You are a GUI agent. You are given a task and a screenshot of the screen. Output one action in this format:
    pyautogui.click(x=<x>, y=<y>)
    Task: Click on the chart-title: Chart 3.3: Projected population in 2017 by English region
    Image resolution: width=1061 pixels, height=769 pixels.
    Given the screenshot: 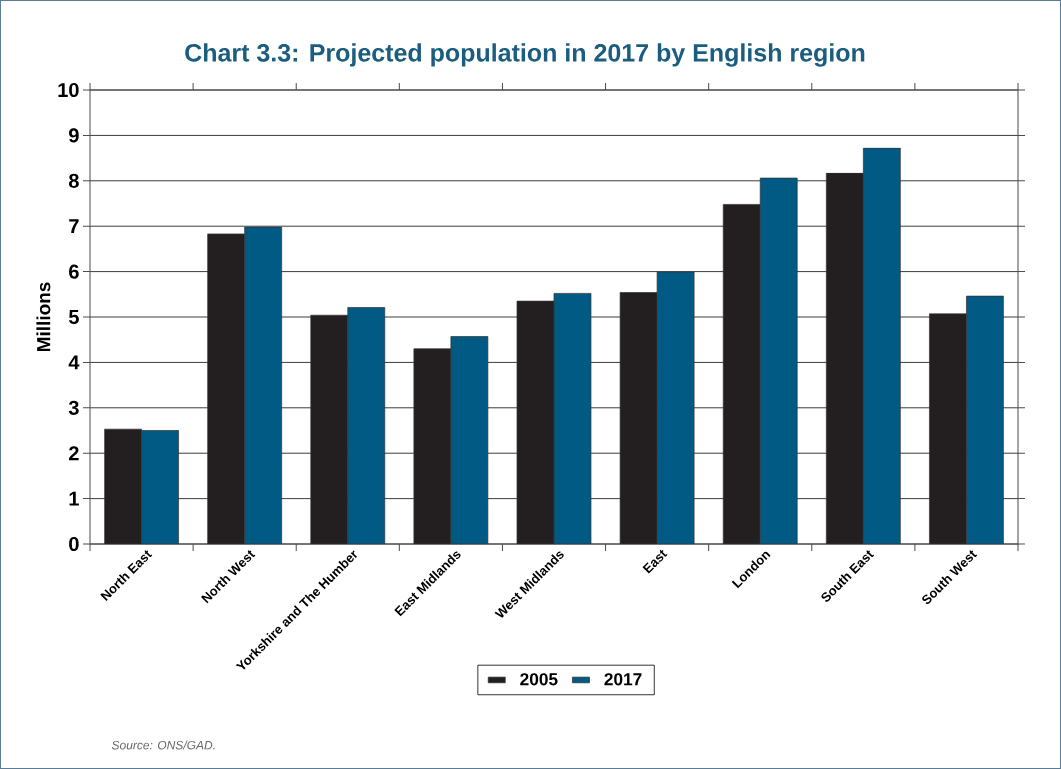 What is the action you would take?
    pyautogui.click(x=525, y=55)
    